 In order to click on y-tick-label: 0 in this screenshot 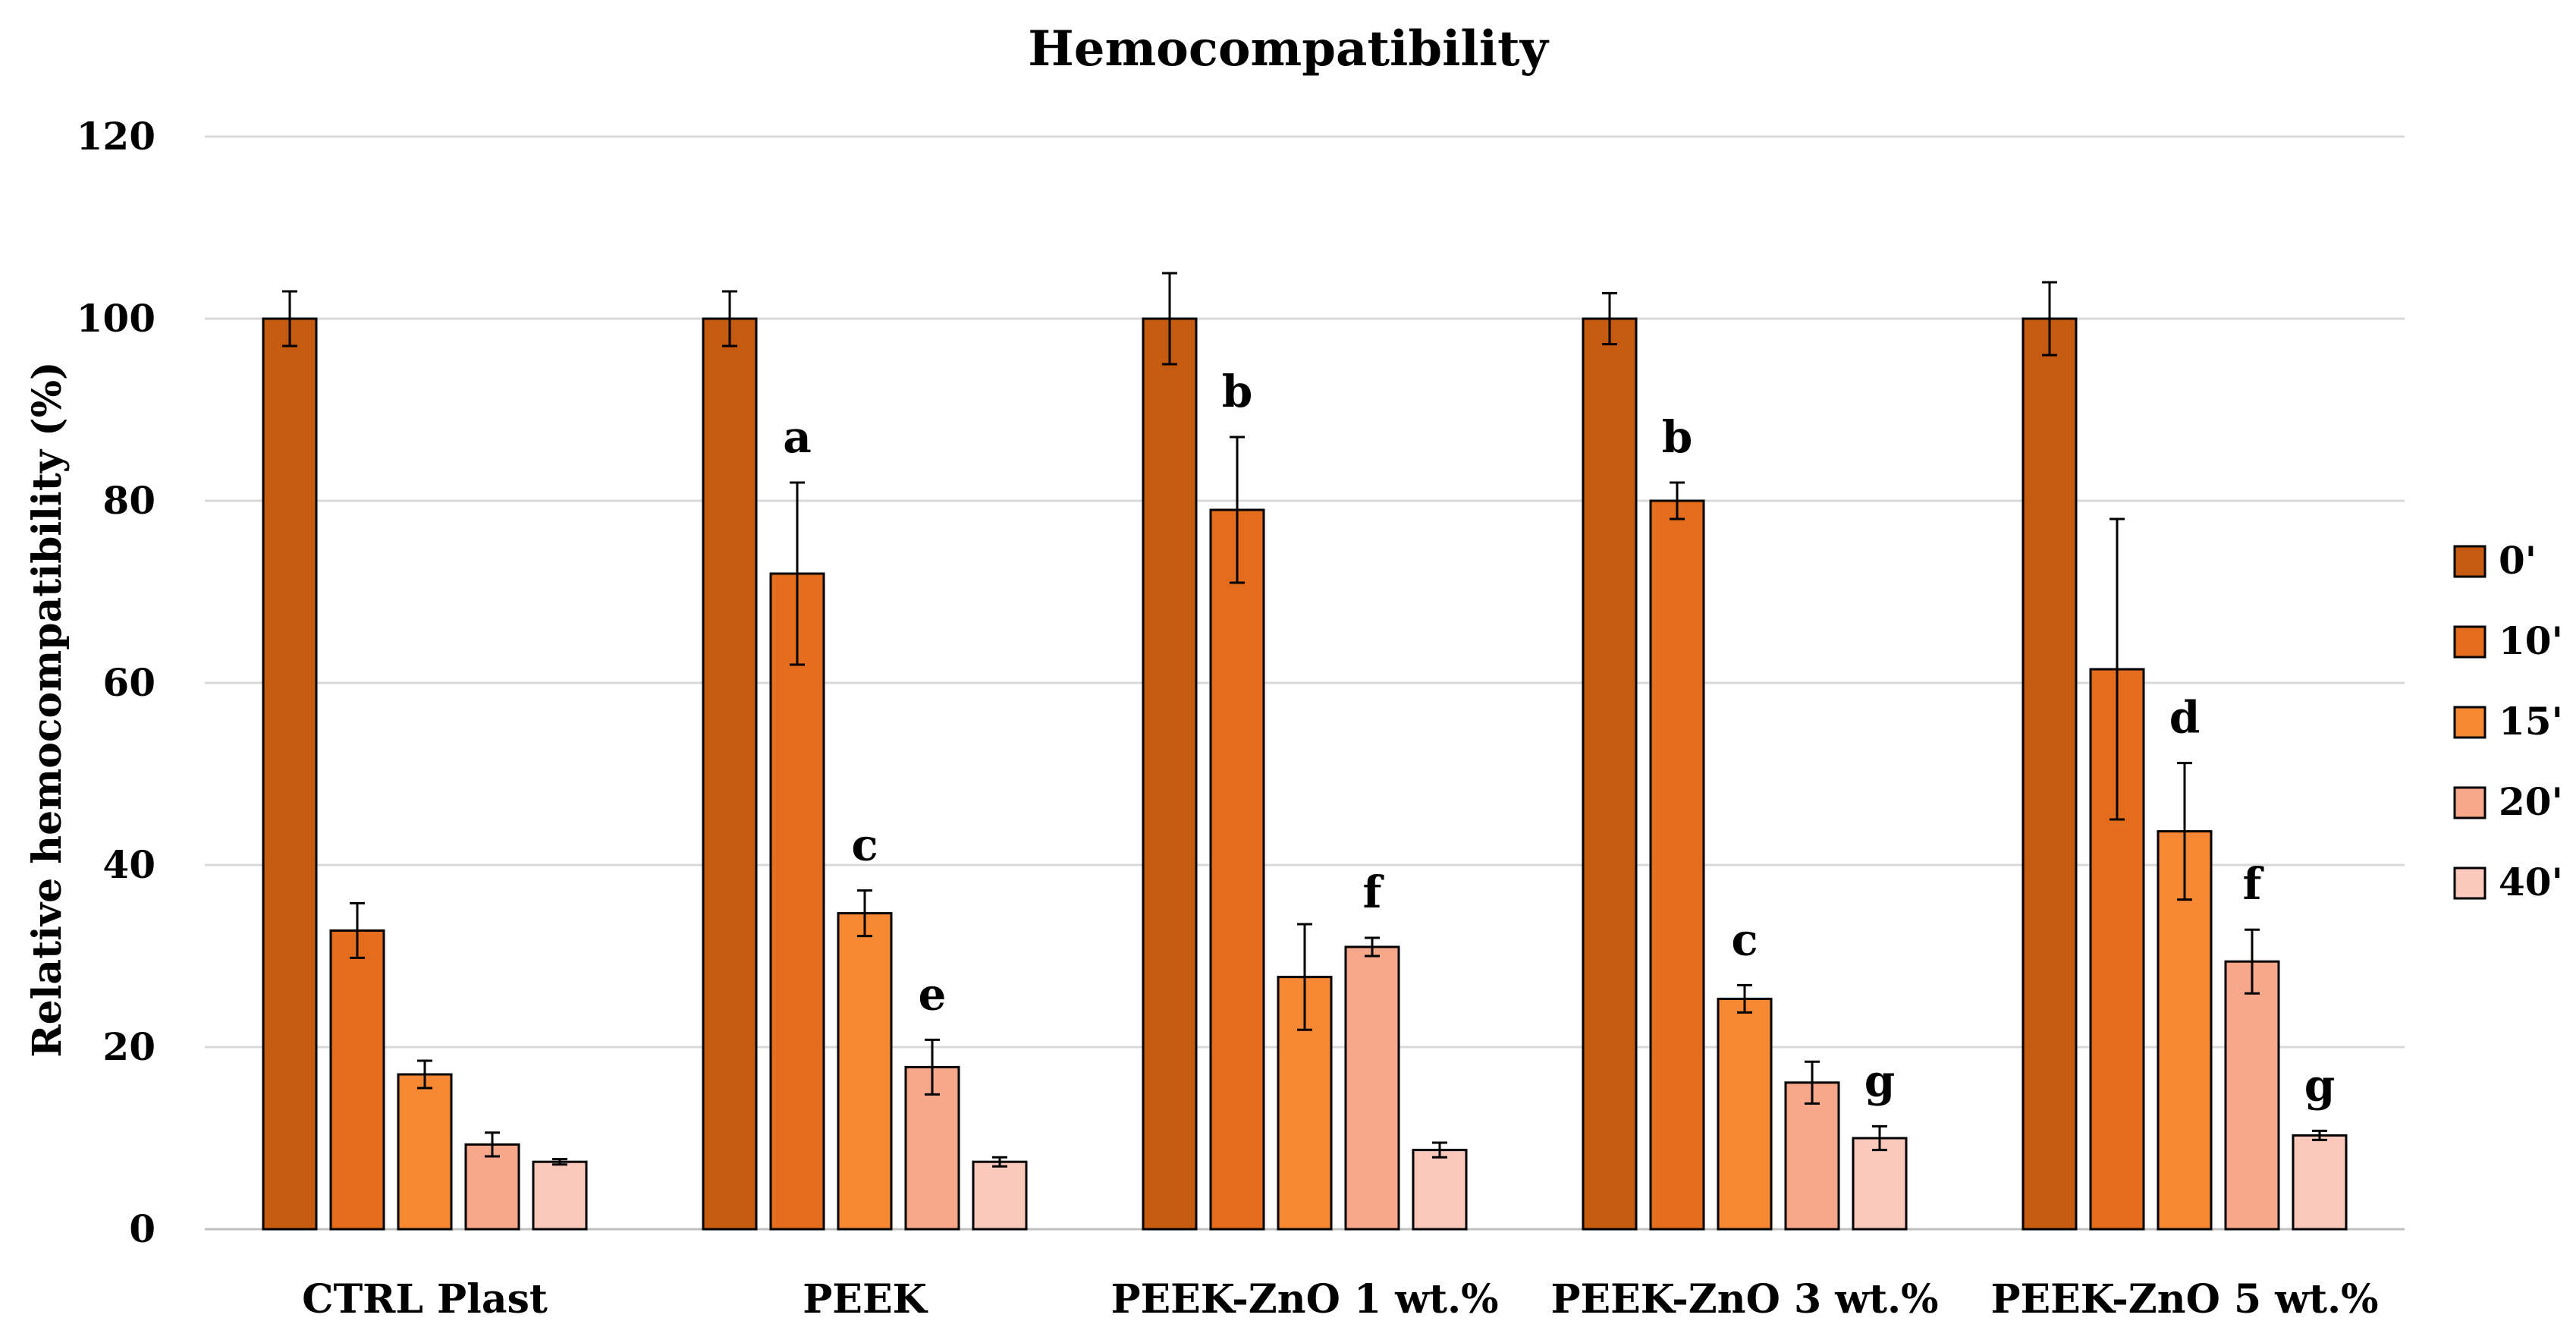, I will do `click(142, 1228)`.